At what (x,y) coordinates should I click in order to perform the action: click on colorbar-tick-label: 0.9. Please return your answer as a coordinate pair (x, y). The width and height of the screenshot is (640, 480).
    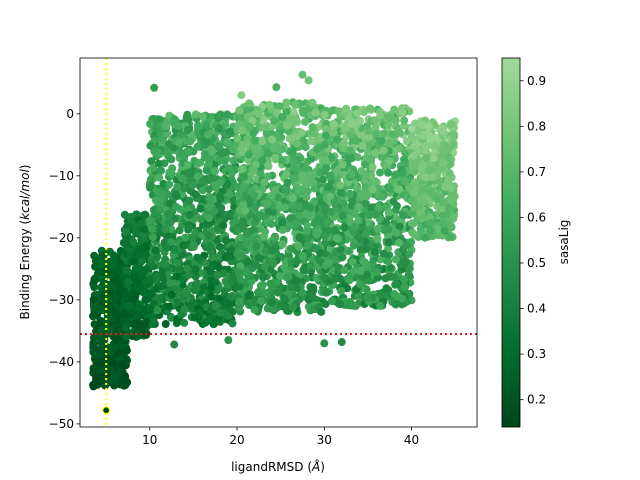
    Looking at the image, I should click on (536, 81).